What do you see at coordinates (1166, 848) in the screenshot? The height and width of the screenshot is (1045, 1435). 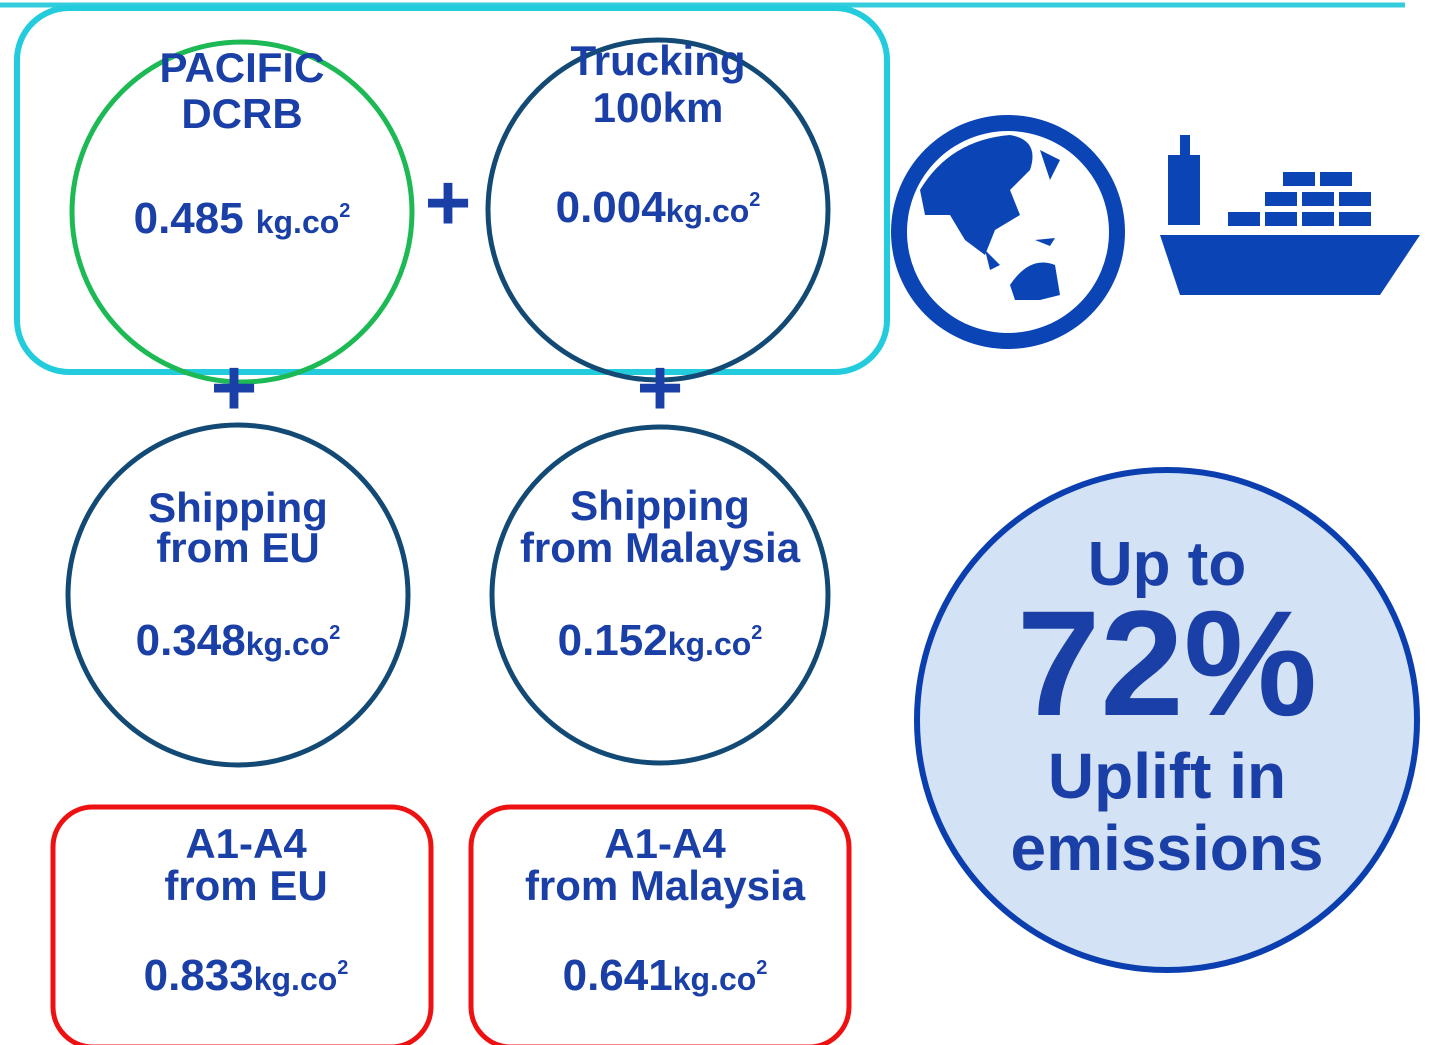 I see `callout-line: emissions` at bounding box center [1166, 848].